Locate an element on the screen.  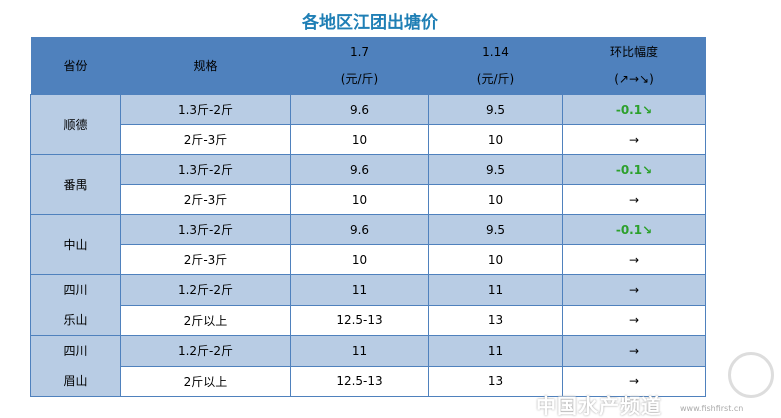
watermark-url: www.fishfirst.cn is located at coordinates (712, 408).